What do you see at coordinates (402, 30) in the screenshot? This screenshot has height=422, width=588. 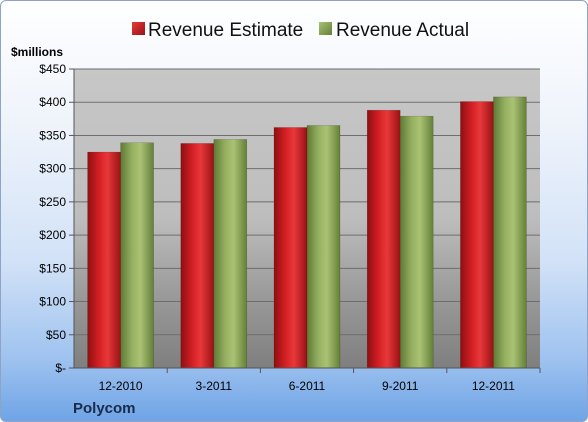 I see `legend-label-actual: Revenue Actual` at bounding box center [402, 30].